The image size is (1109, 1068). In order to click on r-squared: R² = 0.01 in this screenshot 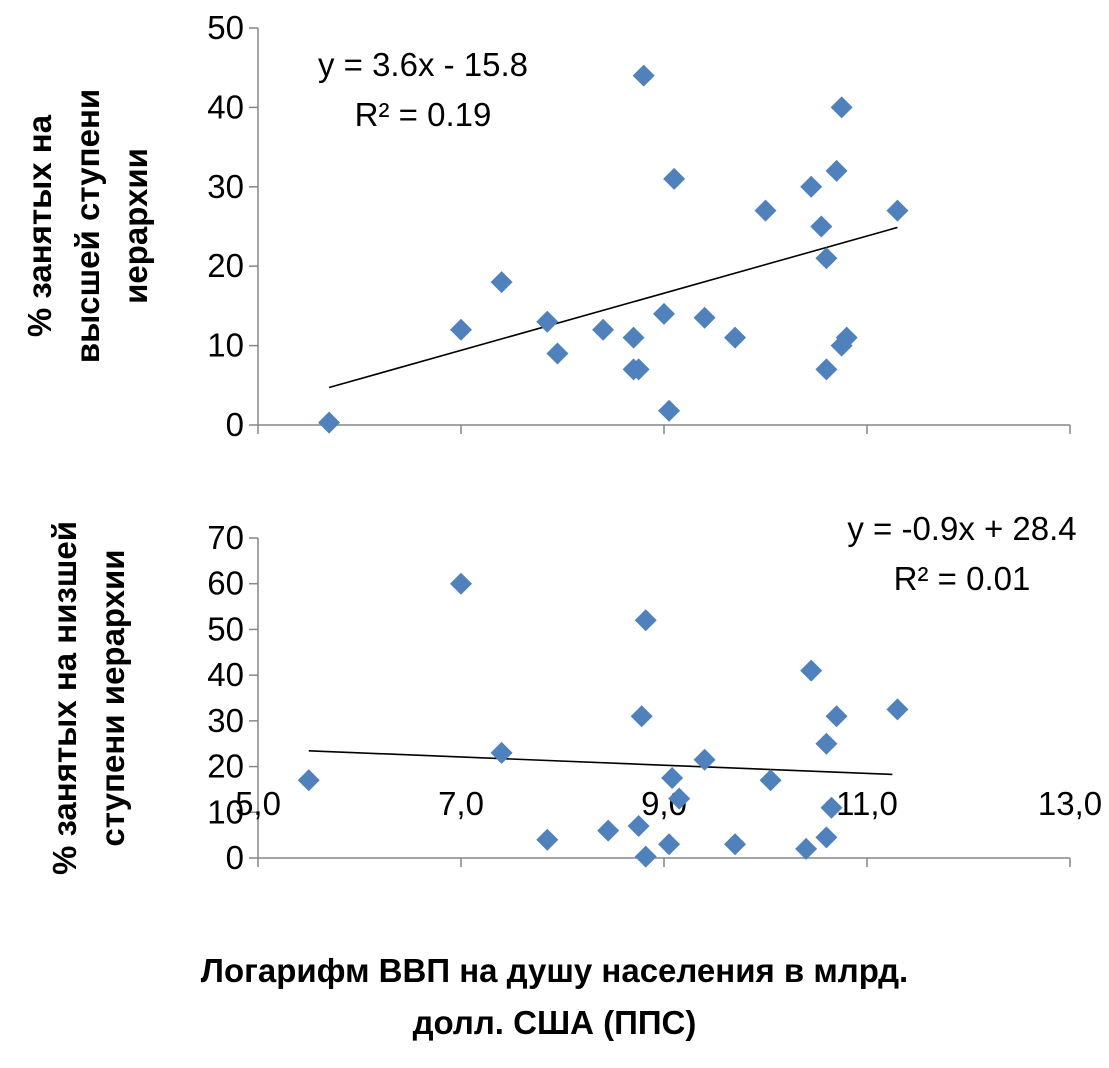, I will do `click(962, 578)`.